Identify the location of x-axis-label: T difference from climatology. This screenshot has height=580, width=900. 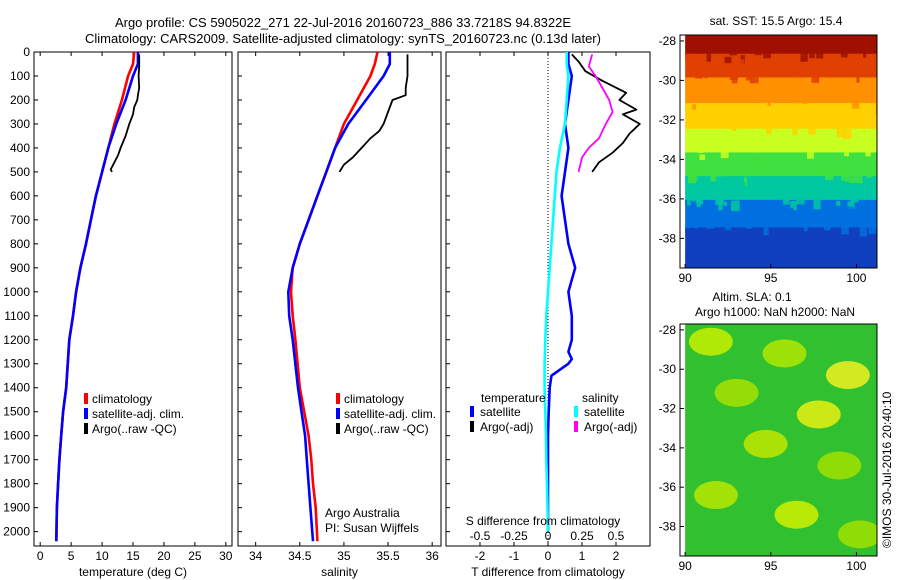
(548, 572).